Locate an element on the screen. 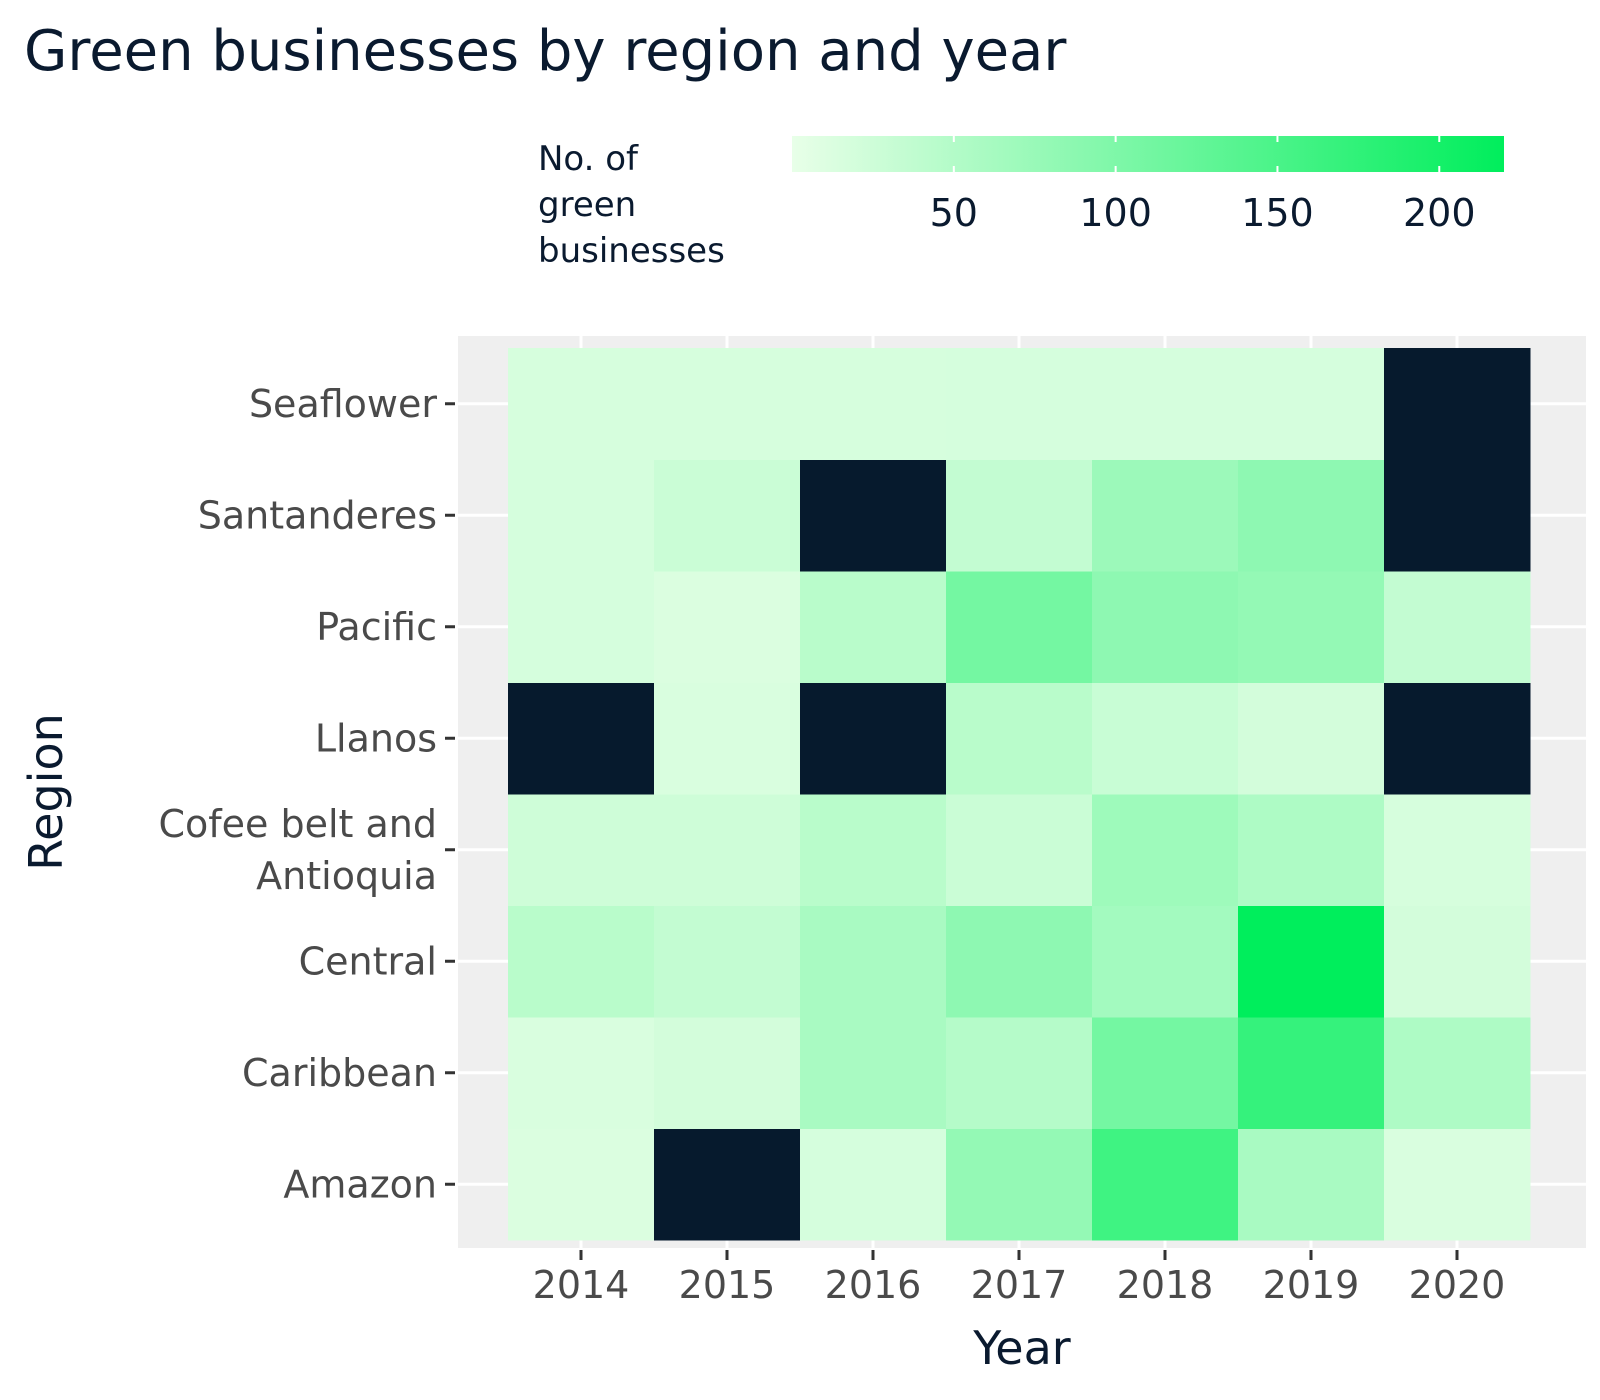 This screenshot has height=1400, width=1600. x-tick-label: 2014 is located at coordinates (581, 1285).